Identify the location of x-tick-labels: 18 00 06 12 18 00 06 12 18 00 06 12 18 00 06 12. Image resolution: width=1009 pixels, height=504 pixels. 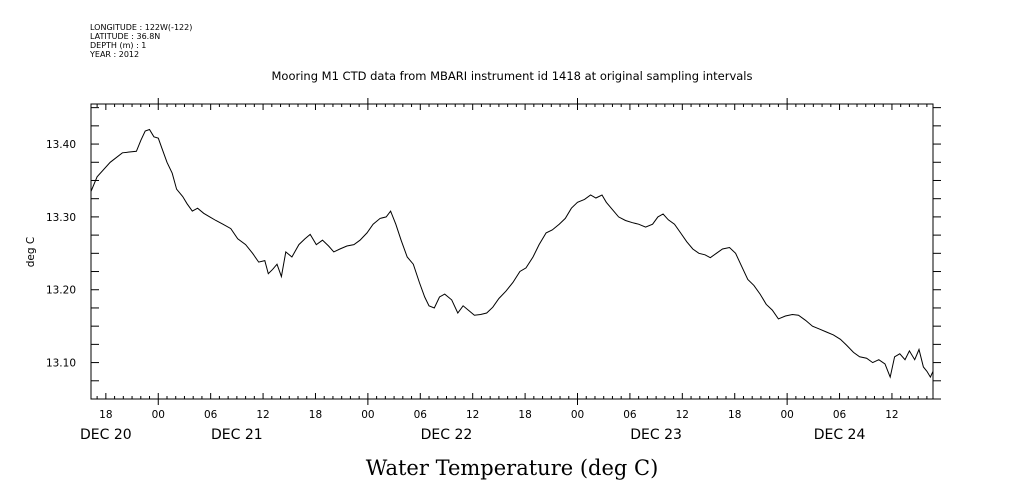
(498, 415).